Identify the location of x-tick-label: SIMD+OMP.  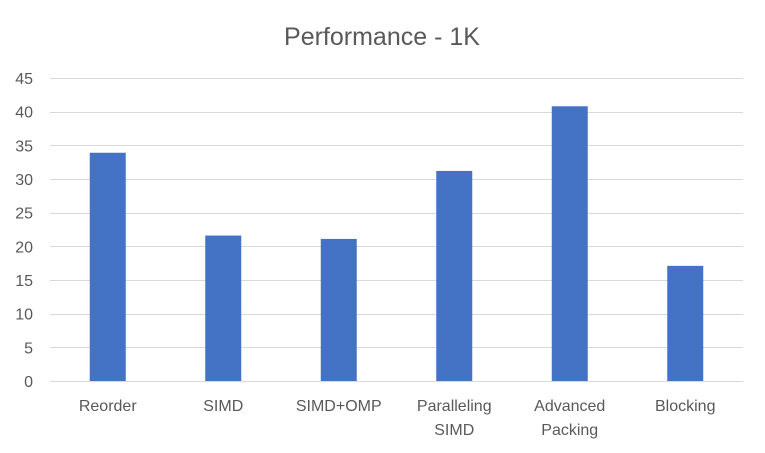
(339, 406).